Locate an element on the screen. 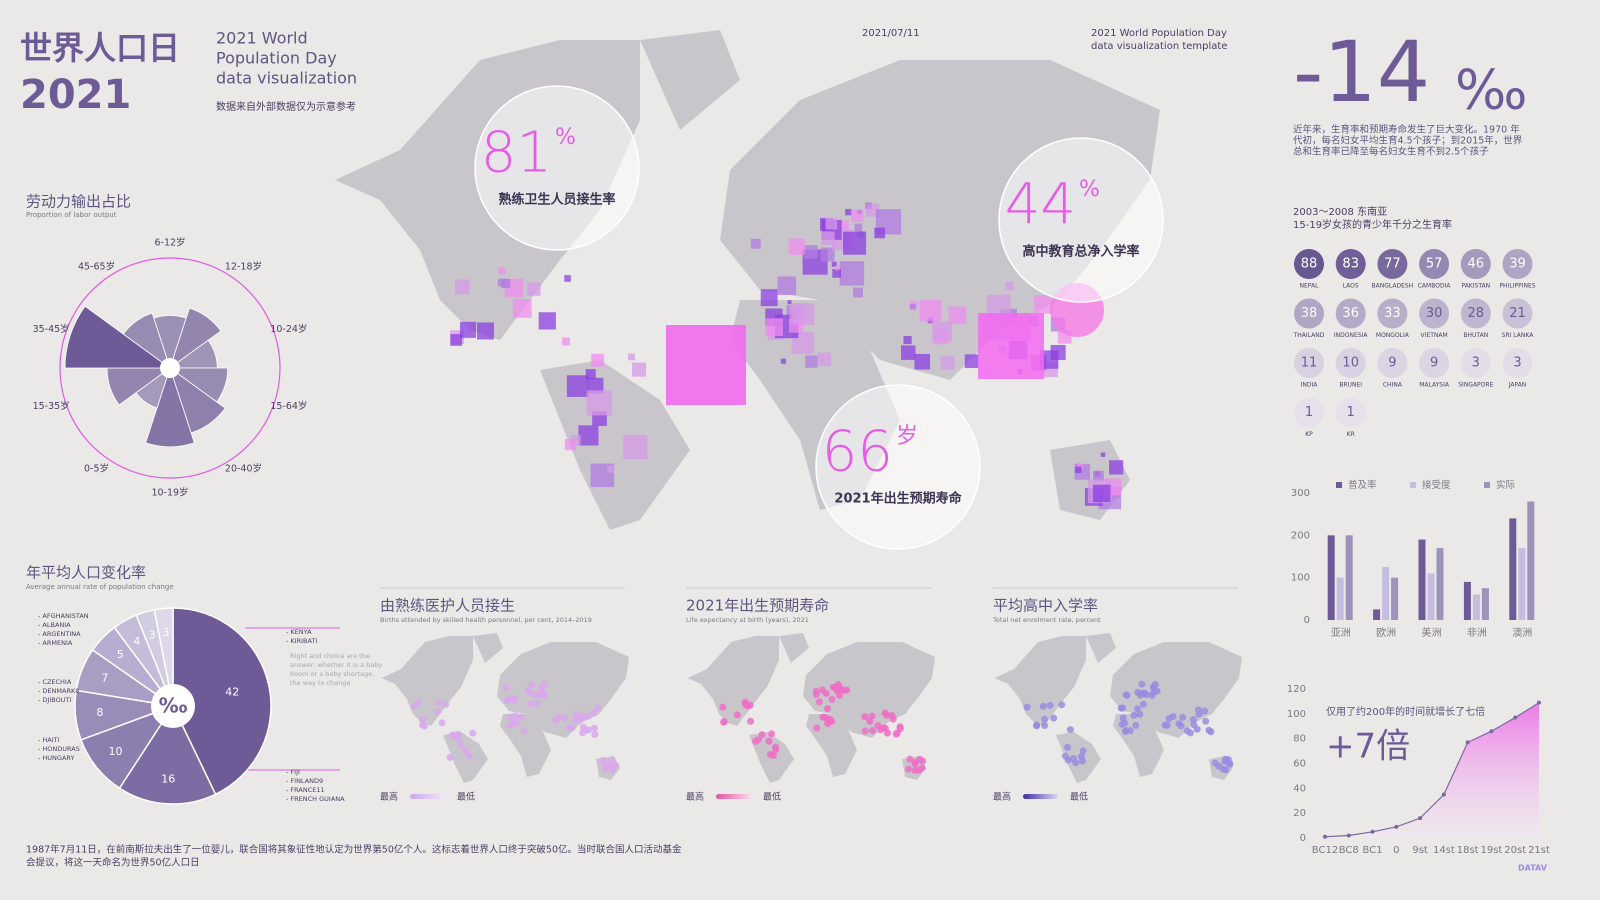 The width and height of the screenshot is (1600, 900). note: - HUNGARY is located at coordinates (56, 758).